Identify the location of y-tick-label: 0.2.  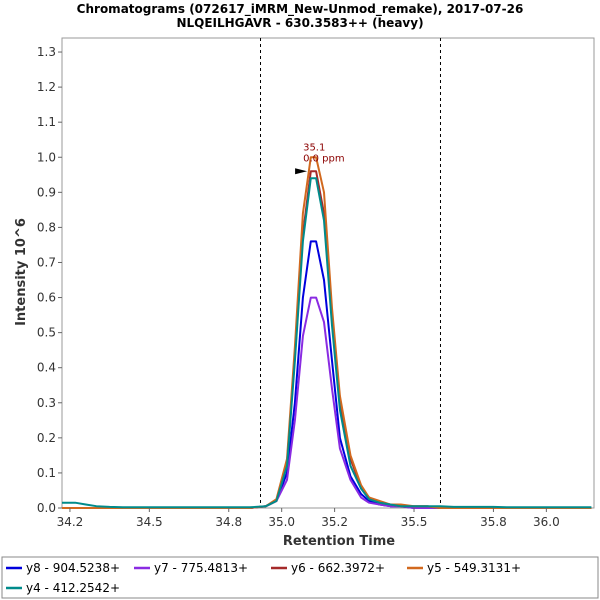
(46, 438).